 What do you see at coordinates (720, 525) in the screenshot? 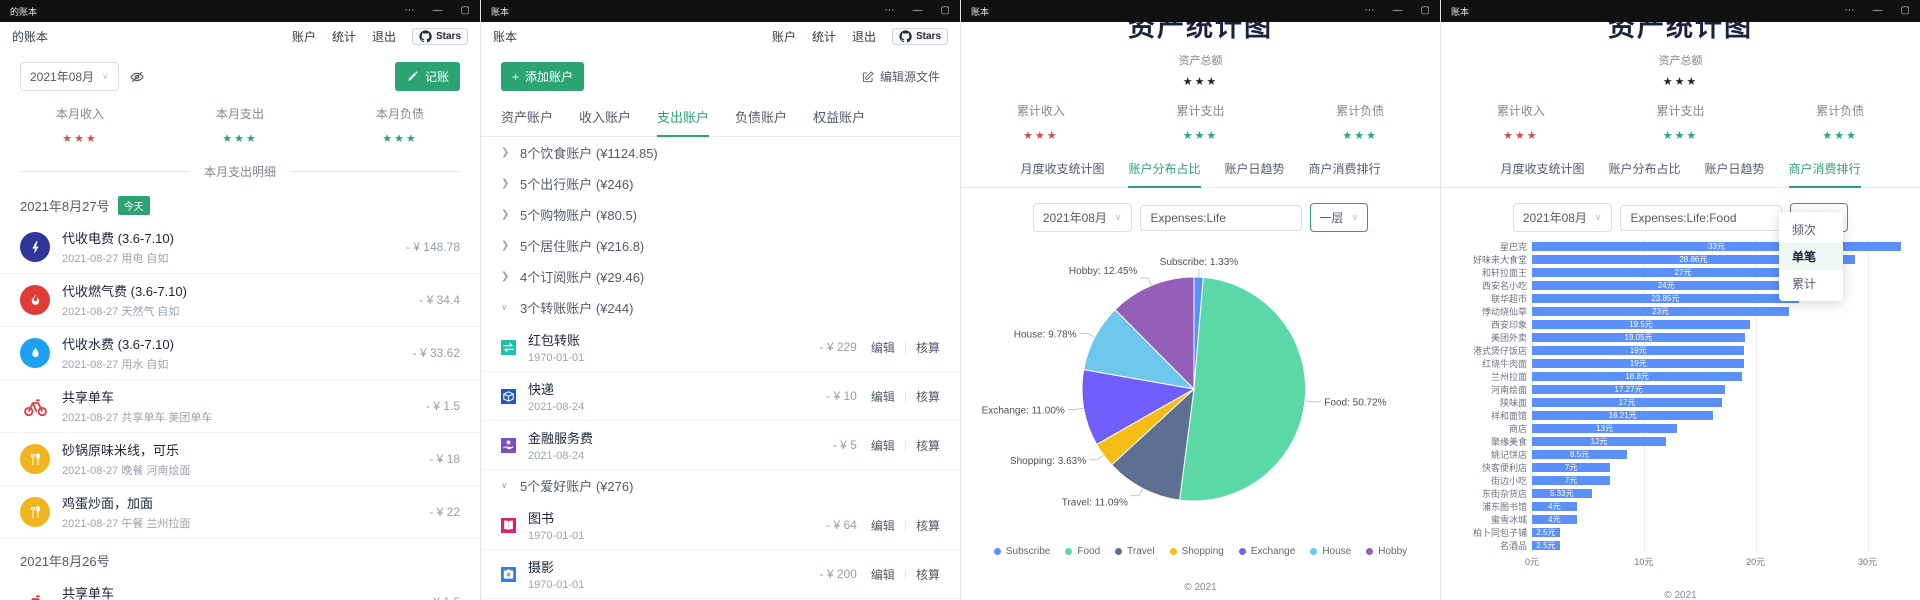
I see `account-row: 图书 1970-01-01 - ¥ 64 编辑 | 核算` at bounding box center [720, 525].